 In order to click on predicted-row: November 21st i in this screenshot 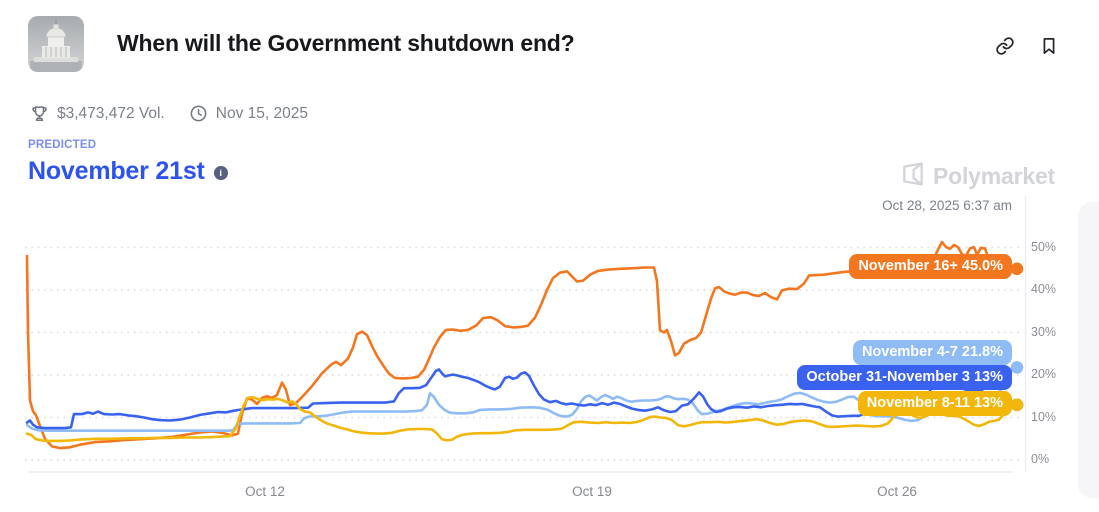, I will do `click(128, 171)`.